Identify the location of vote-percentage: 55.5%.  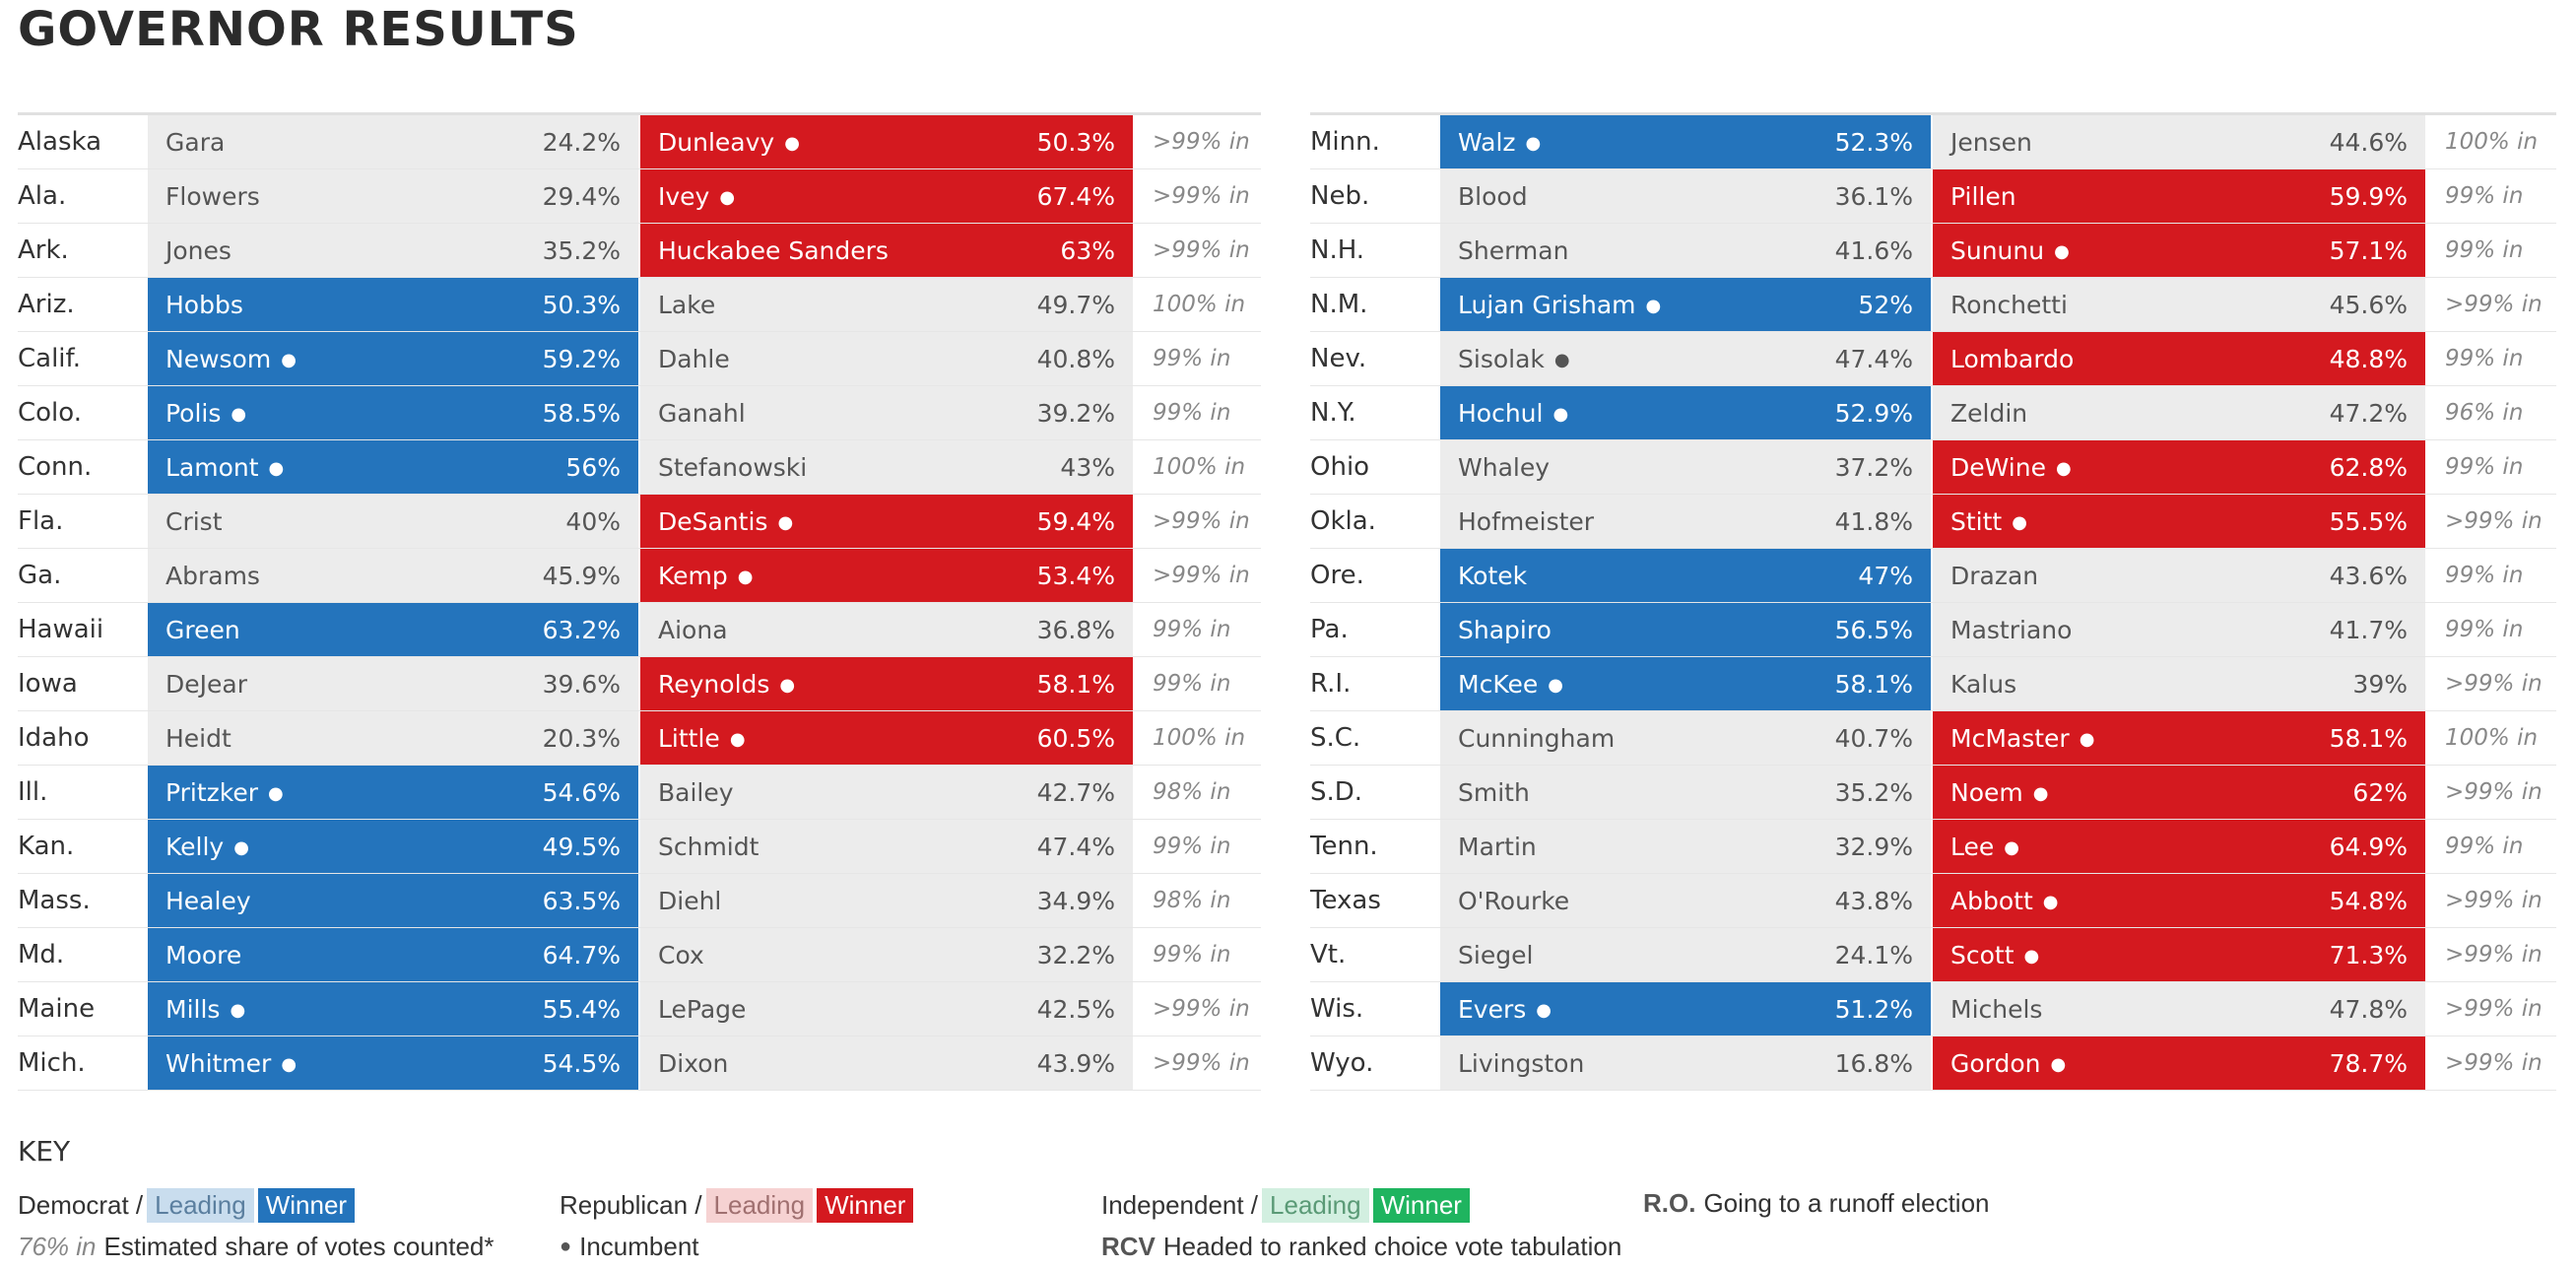
(2368, 521).